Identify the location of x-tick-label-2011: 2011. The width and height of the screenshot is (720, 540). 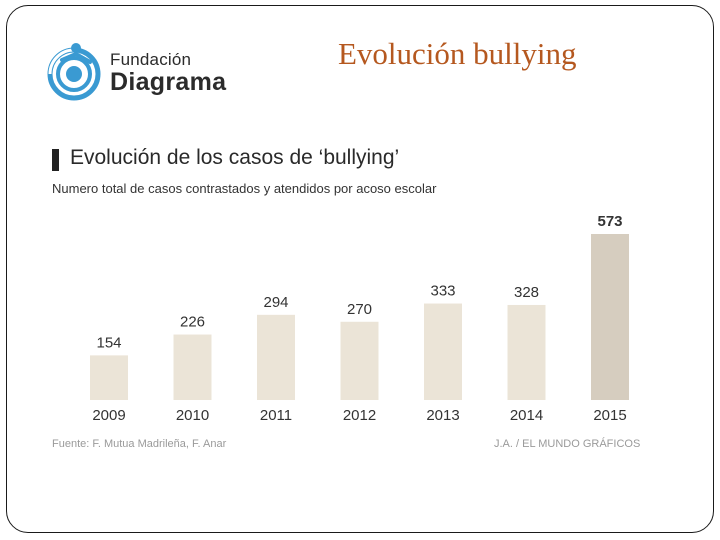
(276, 415).